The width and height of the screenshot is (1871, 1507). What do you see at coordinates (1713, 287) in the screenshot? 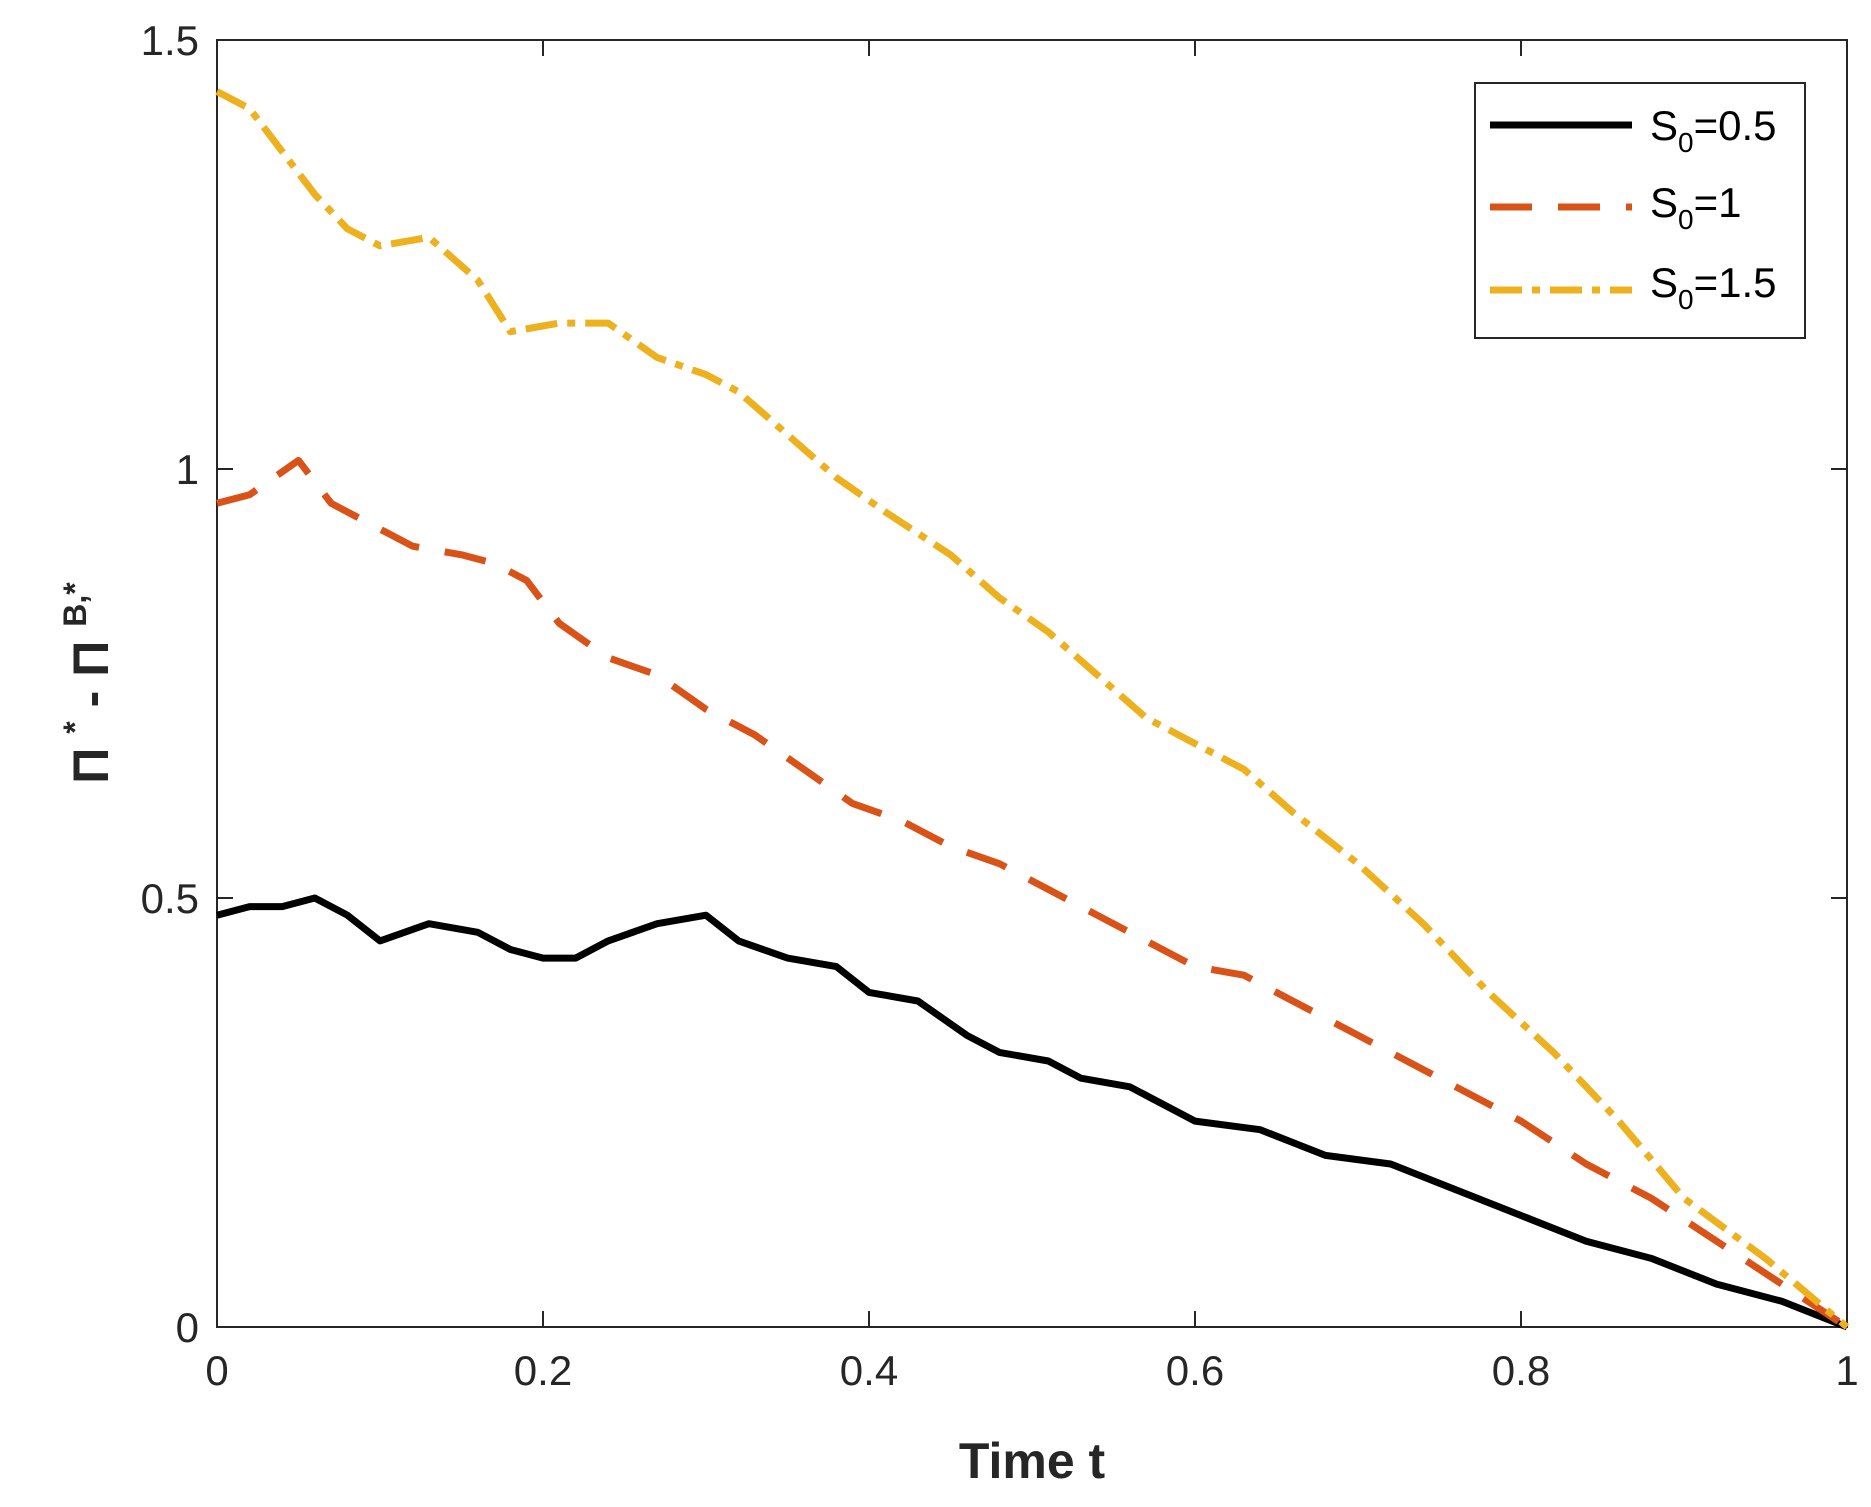
I see `legend-label-s0-1.5: S0=1.5` at bounding box center [1713, 287].